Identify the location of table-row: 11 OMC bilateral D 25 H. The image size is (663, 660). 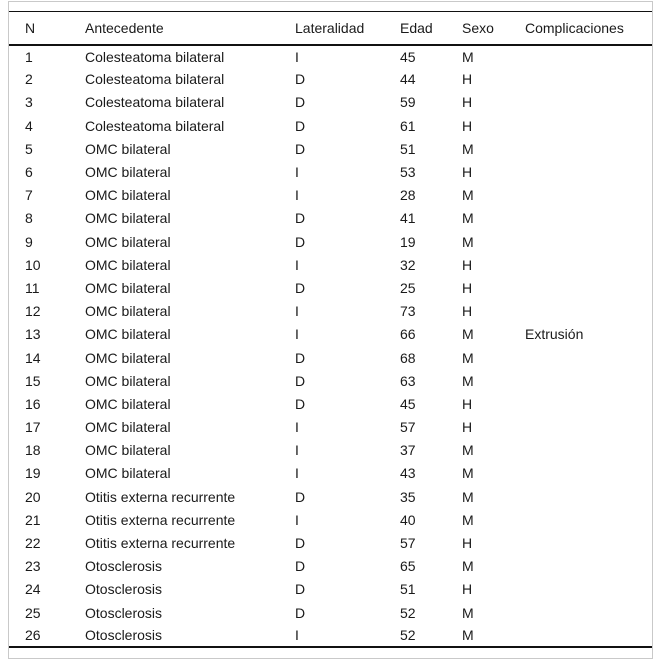
(330, 287).